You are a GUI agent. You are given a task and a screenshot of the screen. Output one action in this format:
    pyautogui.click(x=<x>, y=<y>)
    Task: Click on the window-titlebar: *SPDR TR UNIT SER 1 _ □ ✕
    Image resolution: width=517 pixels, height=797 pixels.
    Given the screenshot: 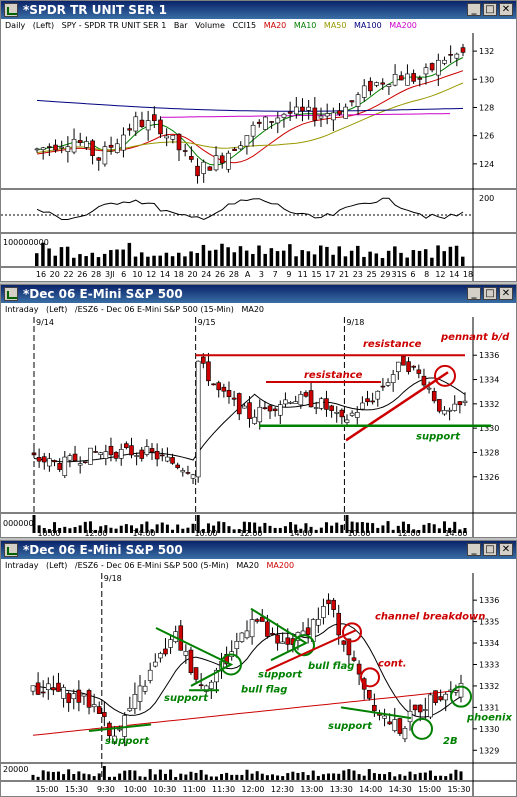 What is the action you would take?
    pyautogui.click(x=258, y=10)
    